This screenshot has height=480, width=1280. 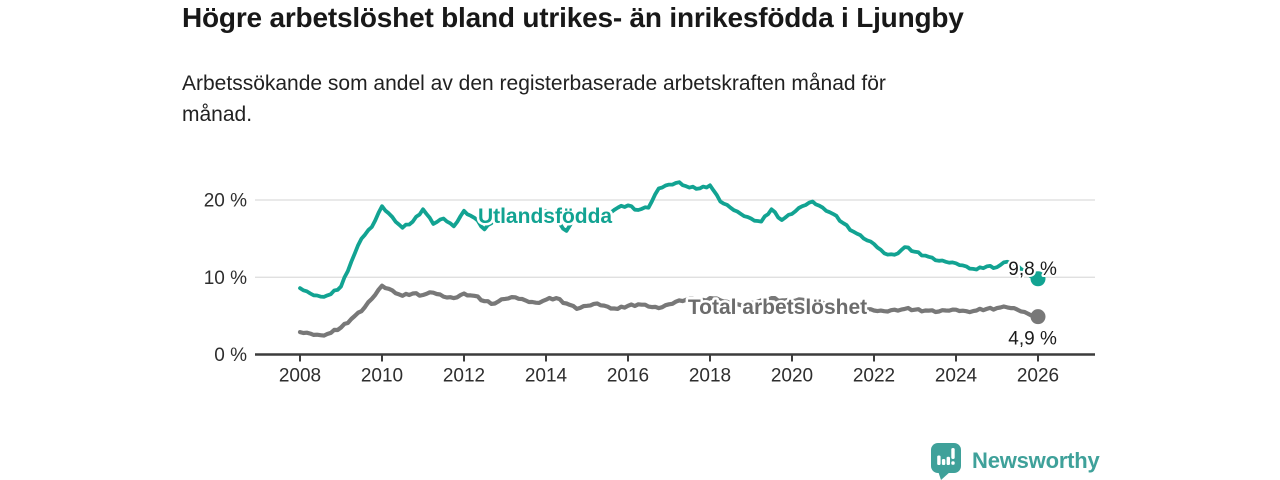 What do you see at coordinates (792, 376) in the screenshot?
I see `x-tick-label: 2020` at bounding box center [792, 376].